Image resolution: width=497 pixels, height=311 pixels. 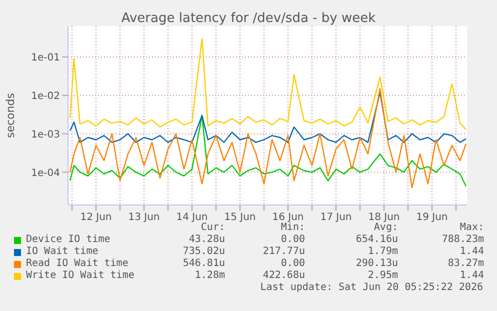 What do you see at coordinates (293, 227) in the screenshot?
I see `text: Min:` at bounding box center [293, 227].